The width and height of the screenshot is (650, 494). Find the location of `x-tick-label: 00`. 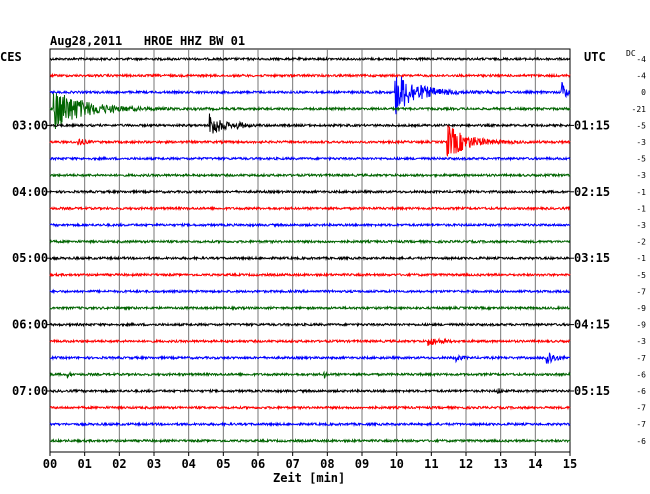

x-tick-label: 00 is located at coordinates (50, 464).